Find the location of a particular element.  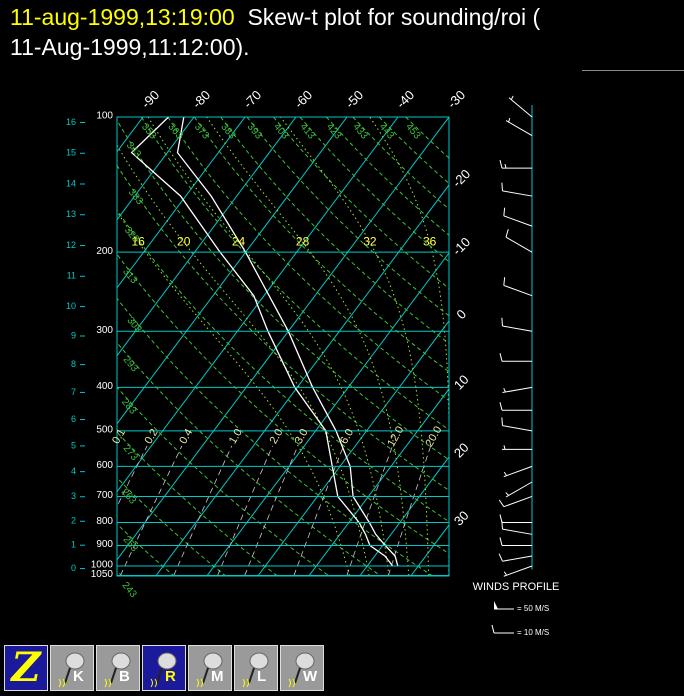

moist-adiabat-label: 32 is located at coordinates (370, 241).